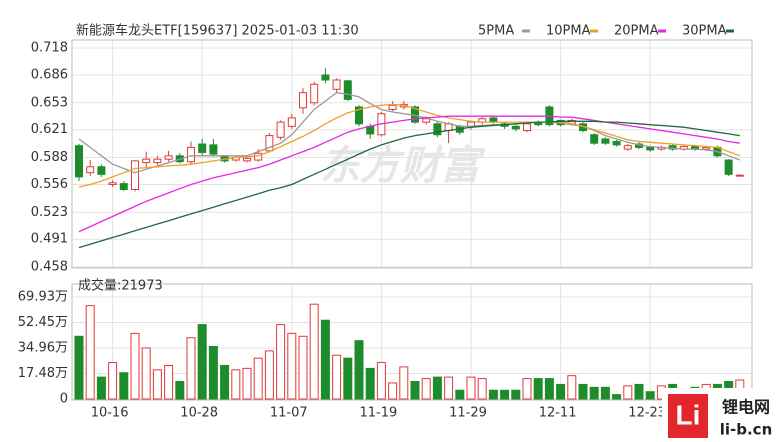  I want to click on y-tick-label: 0.491, so click(49, 239).